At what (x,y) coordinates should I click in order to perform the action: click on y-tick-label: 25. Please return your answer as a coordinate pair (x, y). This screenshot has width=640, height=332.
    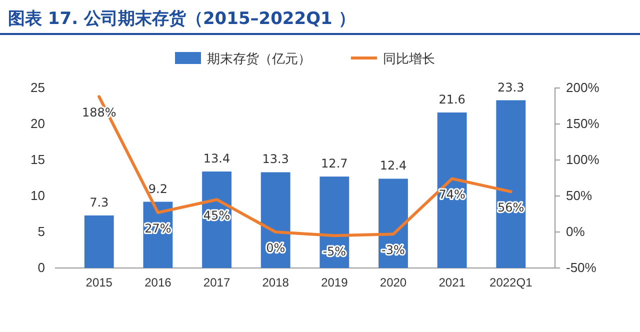
    Looking at the image, I should click on (37, 88).